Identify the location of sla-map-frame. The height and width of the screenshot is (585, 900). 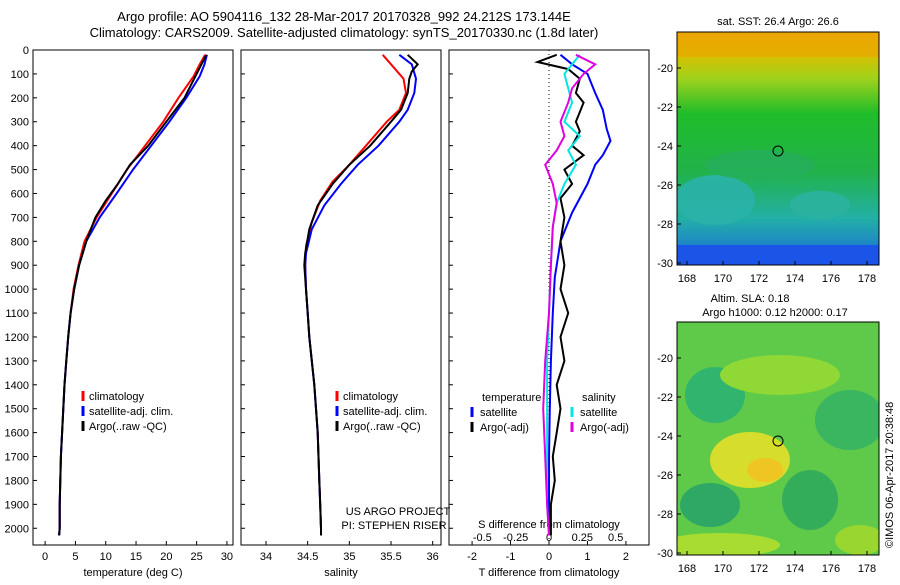
(778, 438).